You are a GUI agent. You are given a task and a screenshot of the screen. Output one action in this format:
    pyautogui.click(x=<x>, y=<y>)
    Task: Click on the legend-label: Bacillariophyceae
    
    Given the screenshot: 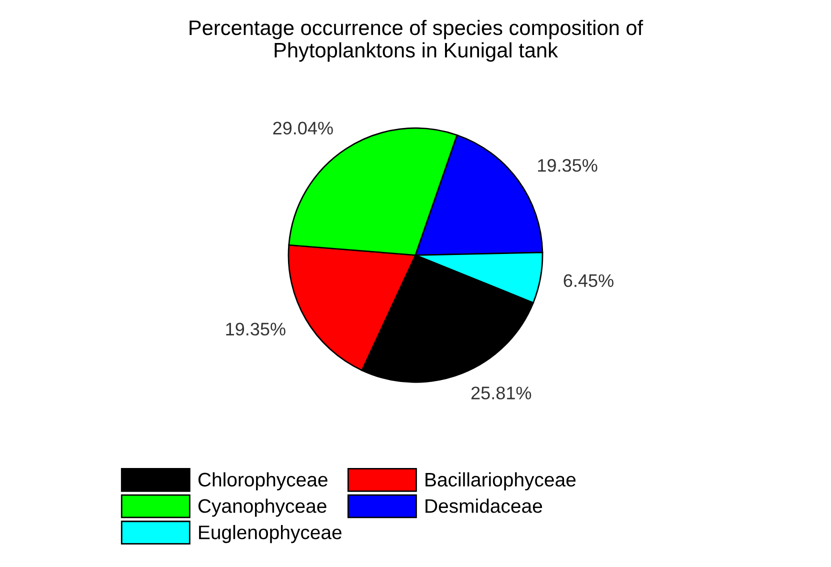 What is the action you would take?
    pyautogui.click(x=501, y=481)
    